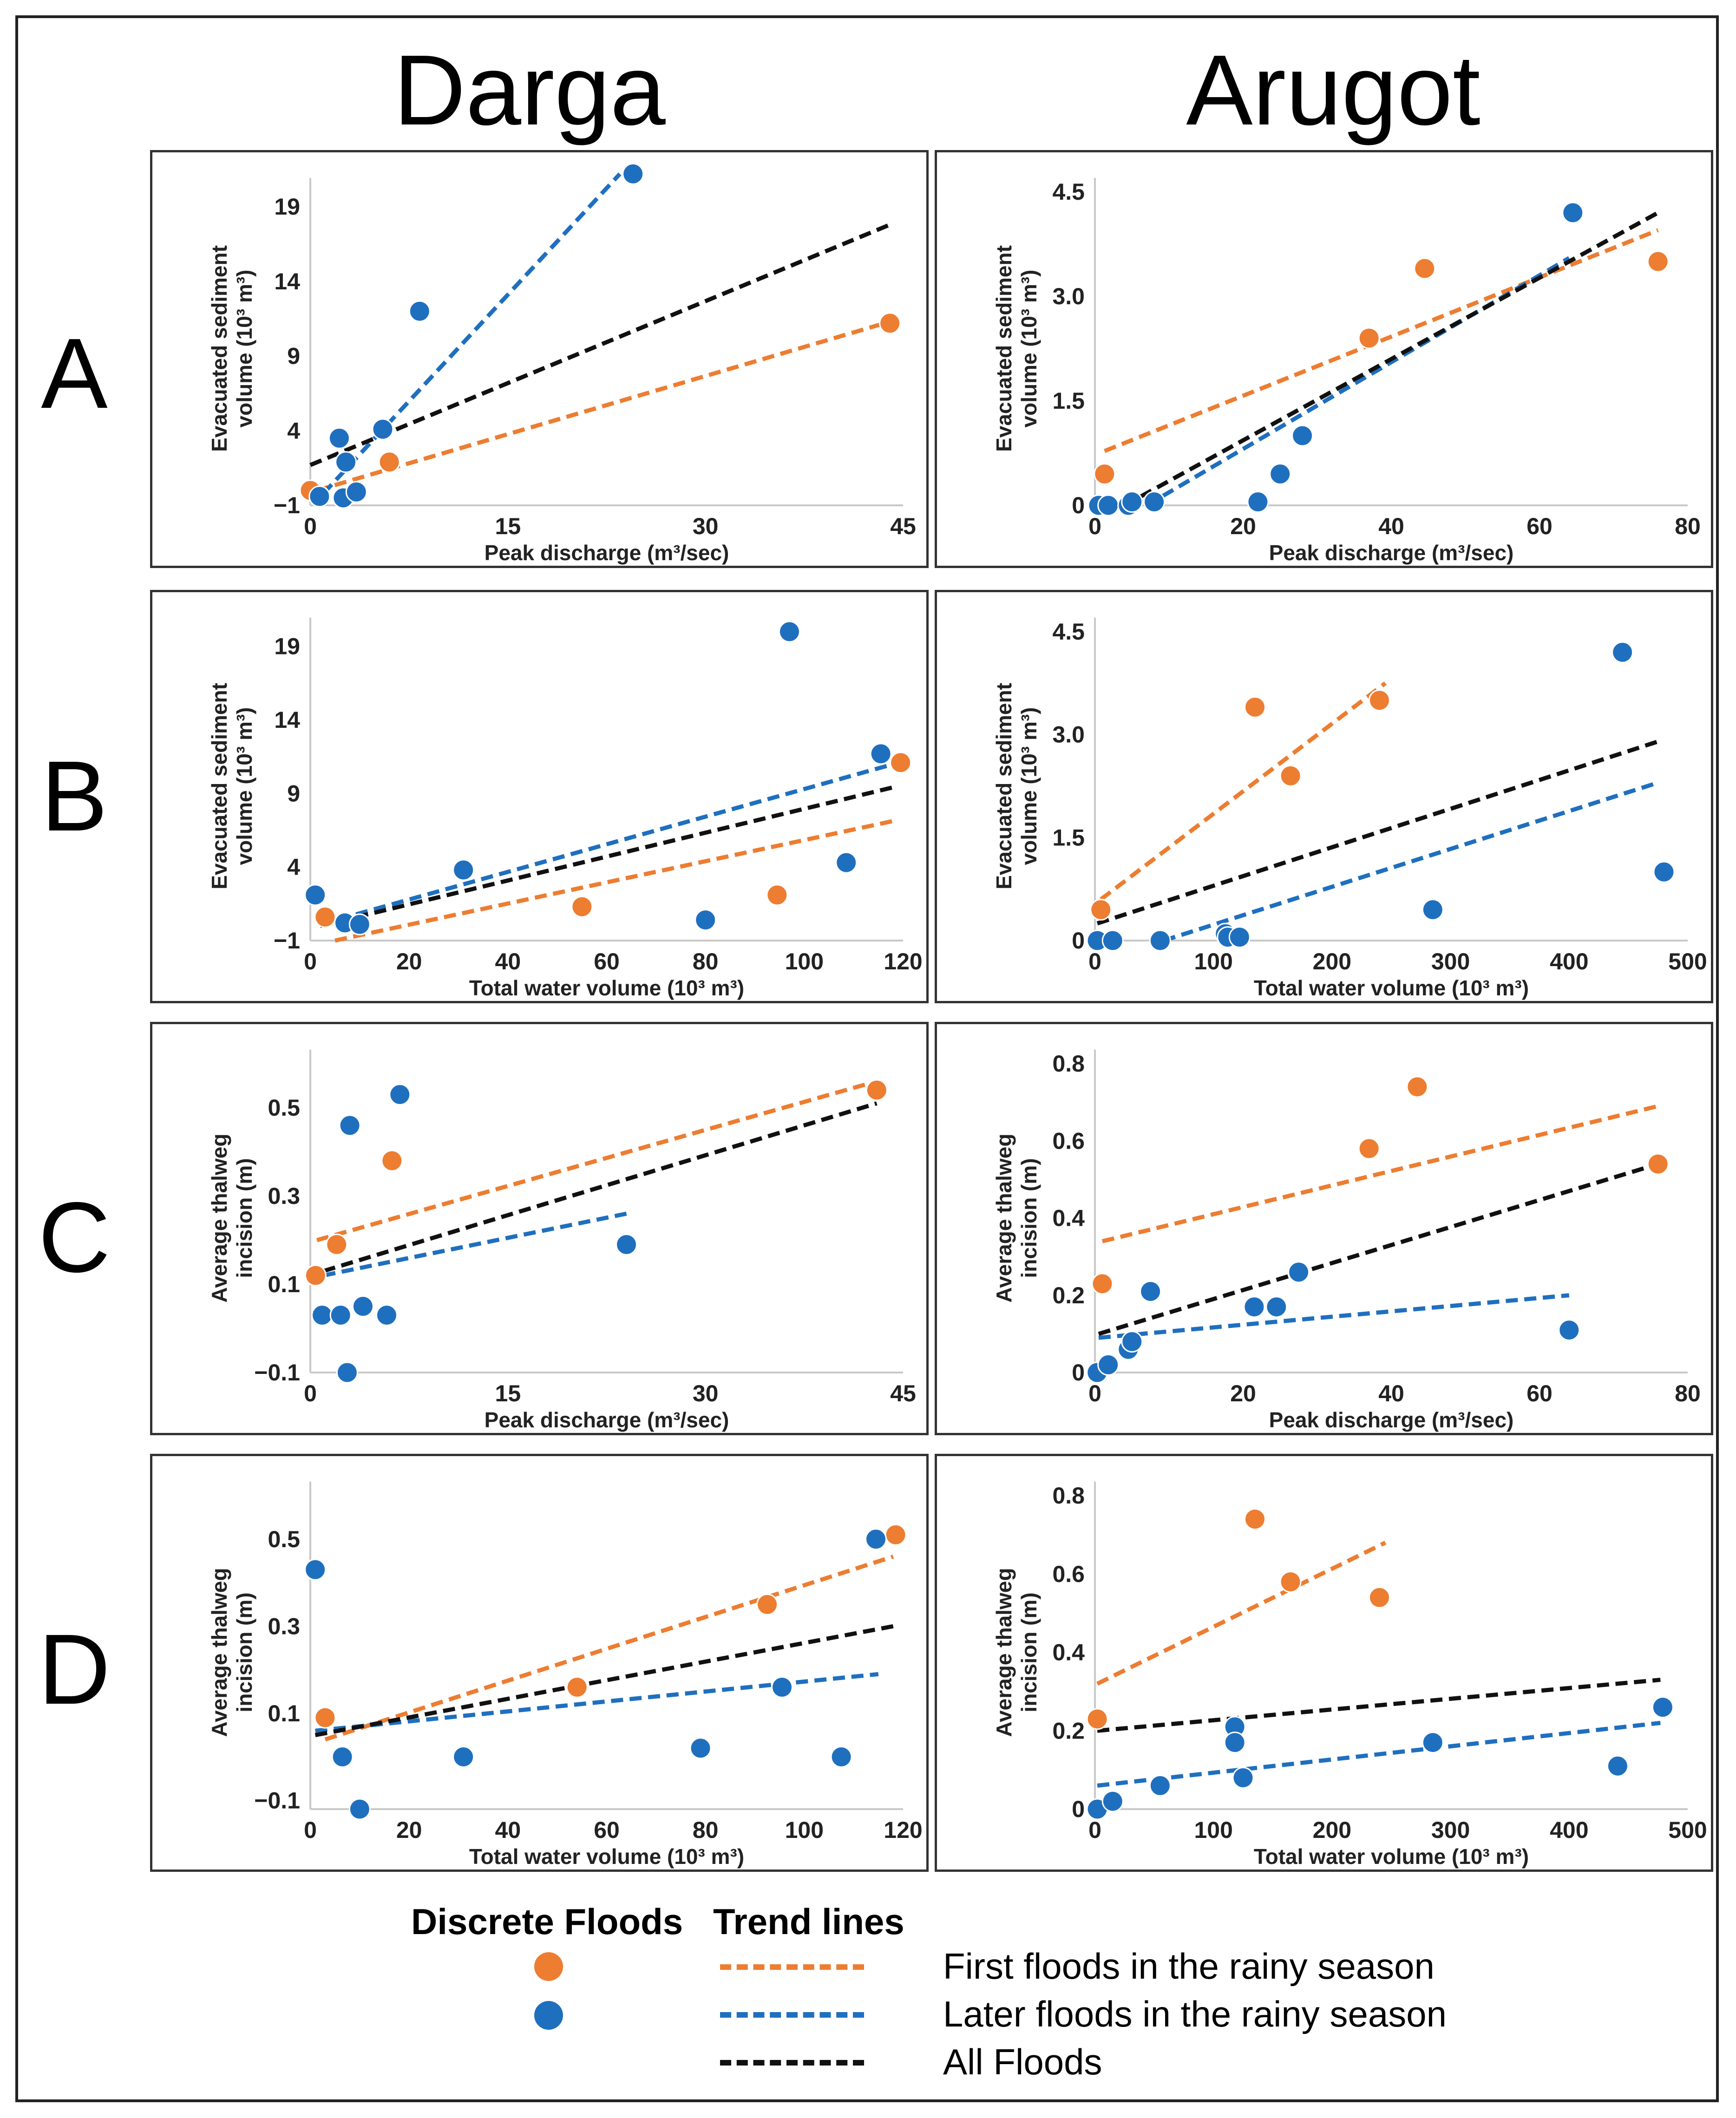 Image resolution: width=1736 pixels, height=2118 pixels. What do you see at coordinates (792, 1967) in the screenshot?
I see `legend-first-line` at bounding box center [792, 1967].